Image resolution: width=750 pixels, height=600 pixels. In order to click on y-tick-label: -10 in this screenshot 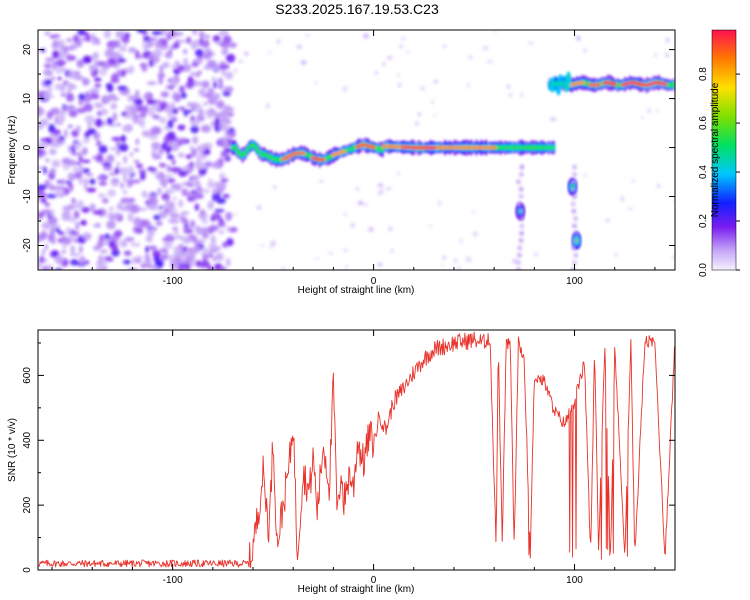, I will do `click(27, 196)`.